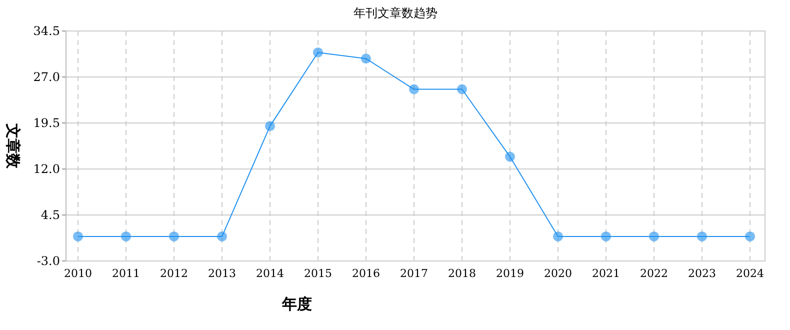 The height and width of the screenshot is (330, 790). Describe the element at coordinates (174, 273) in the screenshot. I see `x-tick-label: 2012` at that location.